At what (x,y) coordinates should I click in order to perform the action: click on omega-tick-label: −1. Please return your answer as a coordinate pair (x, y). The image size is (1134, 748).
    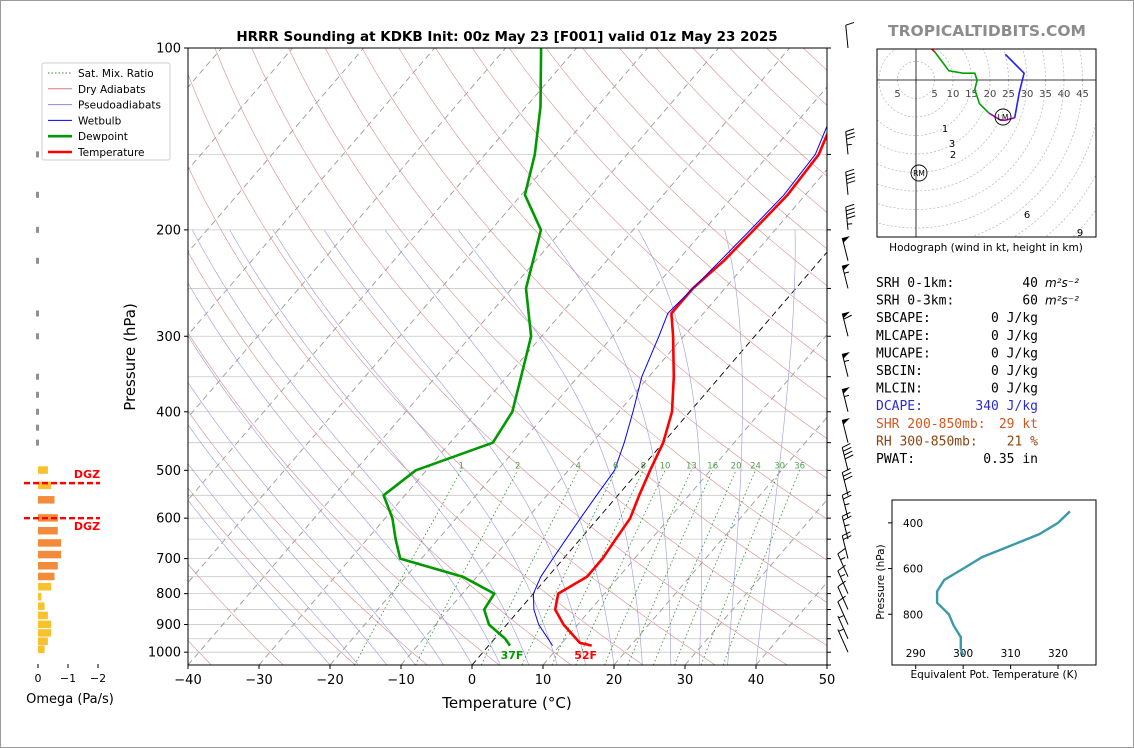
    Looking at the image, I should click on (68, 678).